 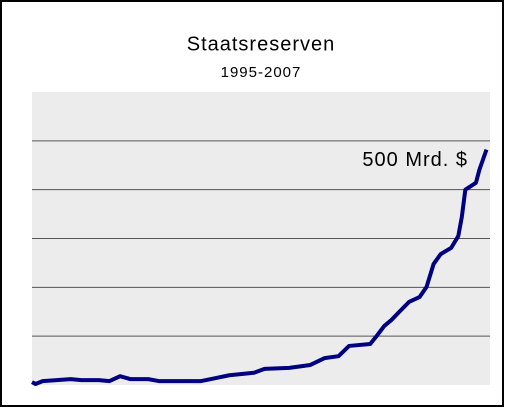 I want to click on chart-subtitle: 1995-2007, so click(x=261, y=72).